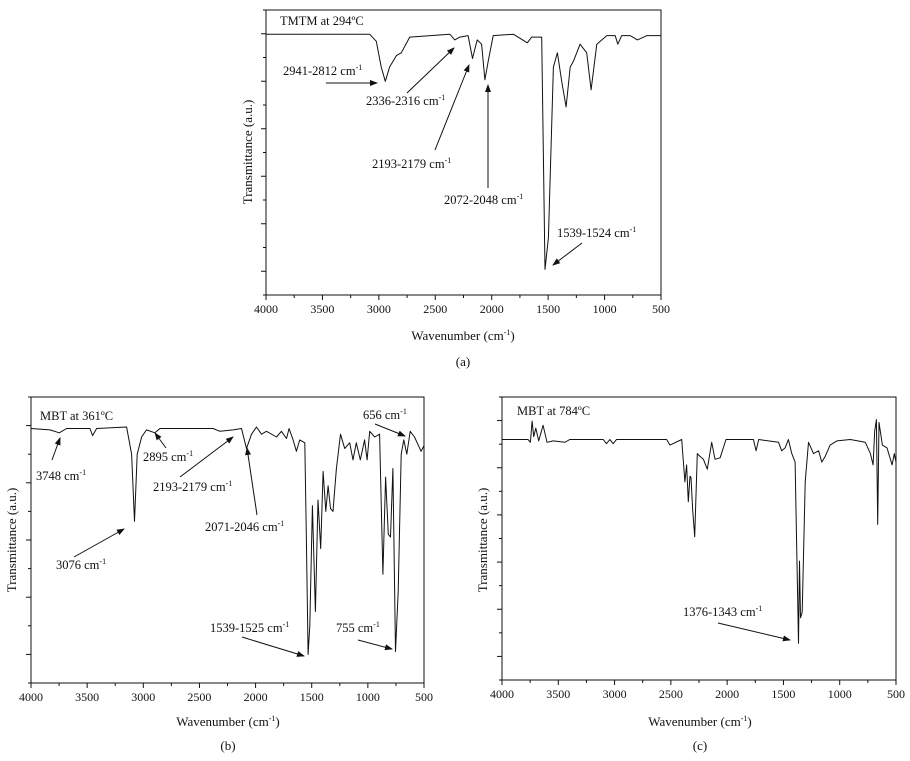  I want to click on panel-label: (c), so click(700, 745).